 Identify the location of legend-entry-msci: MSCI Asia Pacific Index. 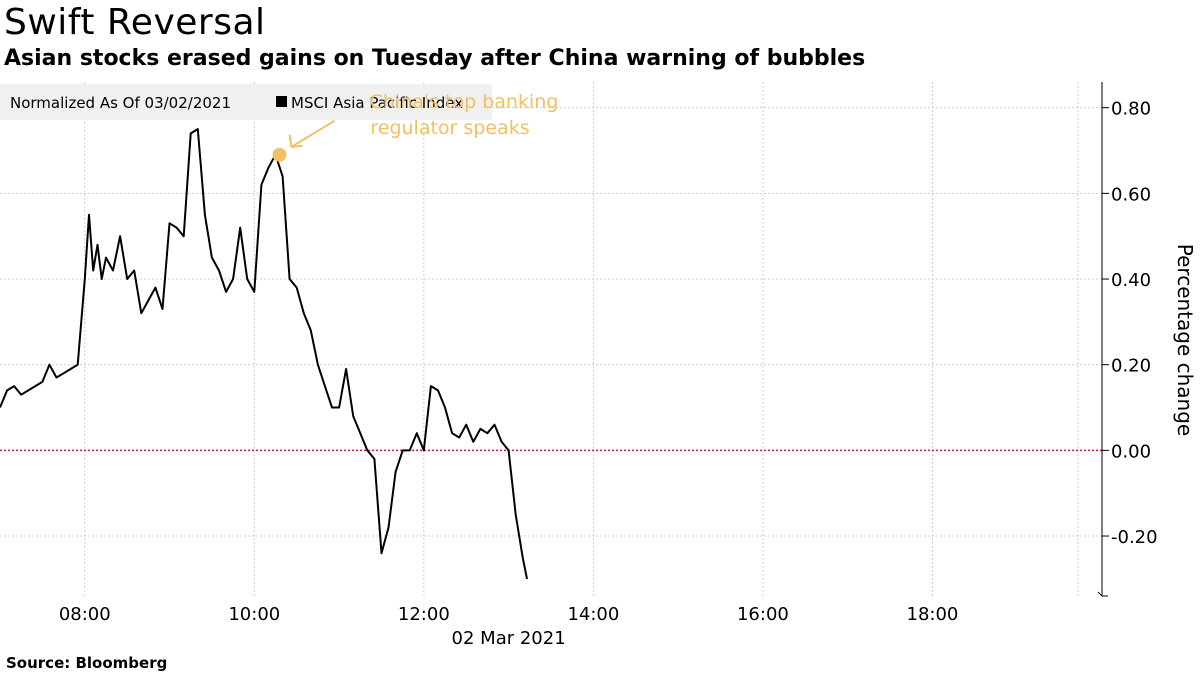
(377, 103).